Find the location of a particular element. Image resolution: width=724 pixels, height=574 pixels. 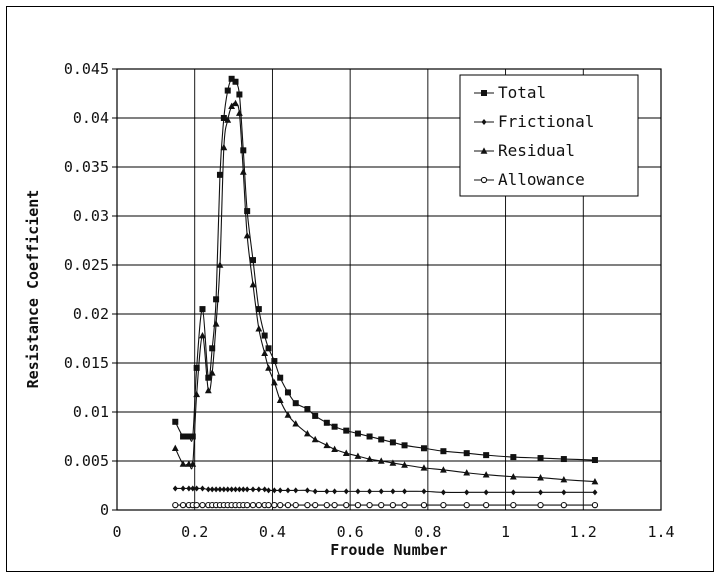

legend-item-total: Total is located at coordinates (510, 92).